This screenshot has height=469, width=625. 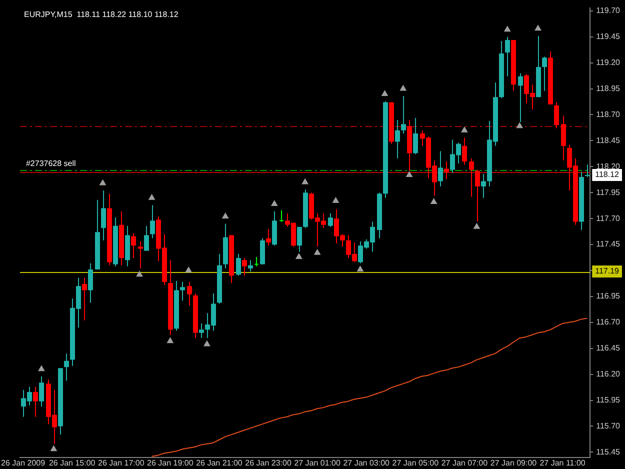 I want to click on x-tick-label: 26 Jan 19:00, so click(x=170, y=463).